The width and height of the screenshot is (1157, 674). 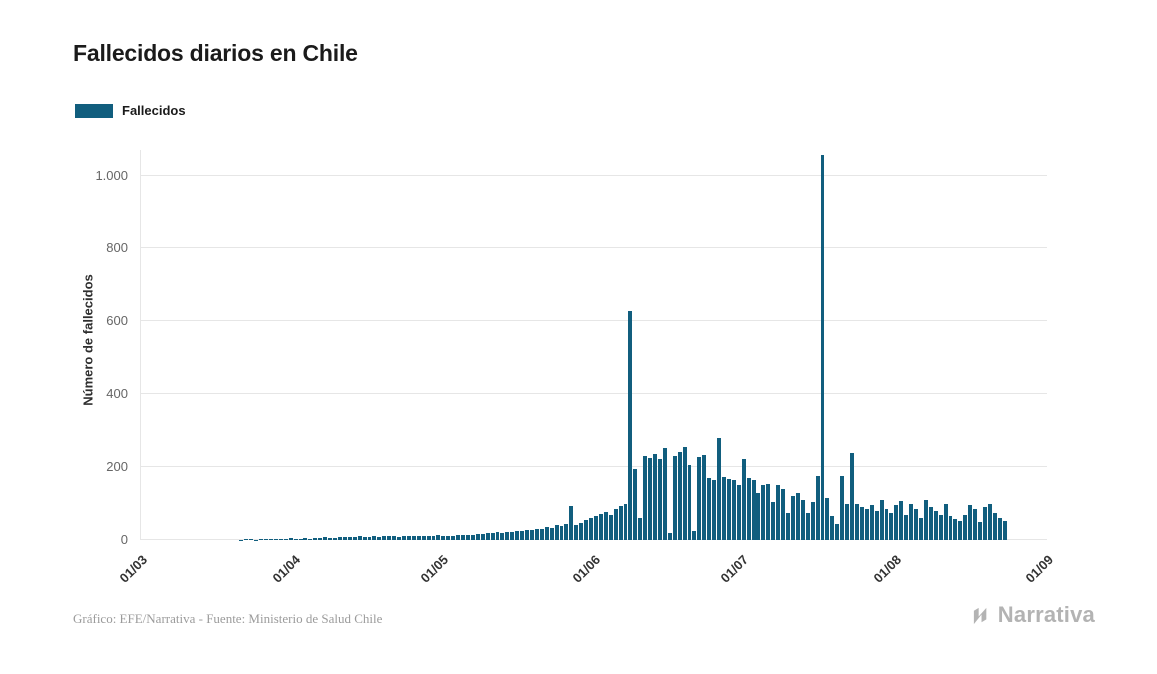 I want to click on y-tick-label: 600, so click(x=117, y=321).